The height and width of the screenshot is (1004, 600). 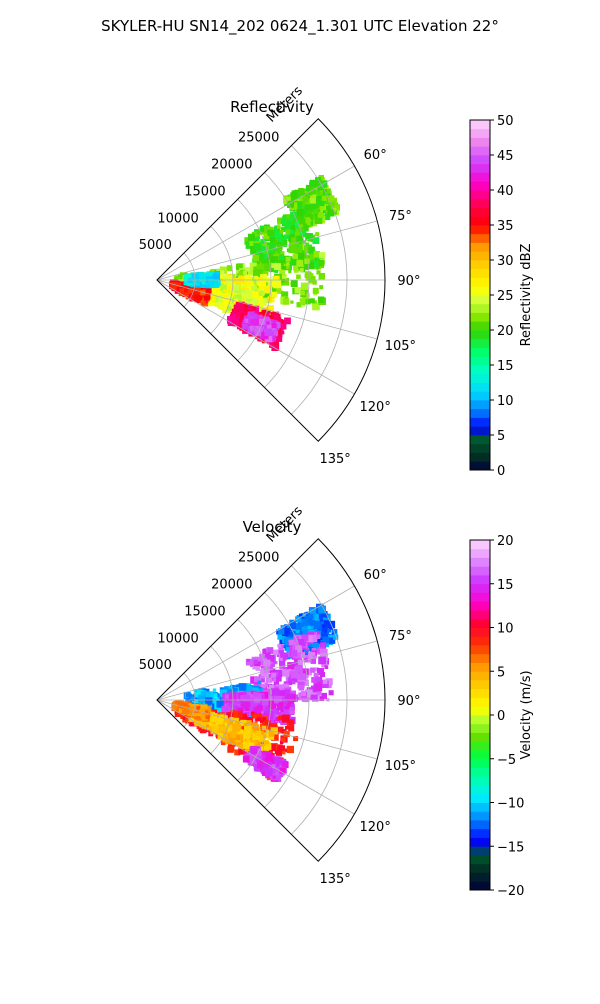 I want to click on azimuth-tick-label: 105°, so click(x=400, y=346).